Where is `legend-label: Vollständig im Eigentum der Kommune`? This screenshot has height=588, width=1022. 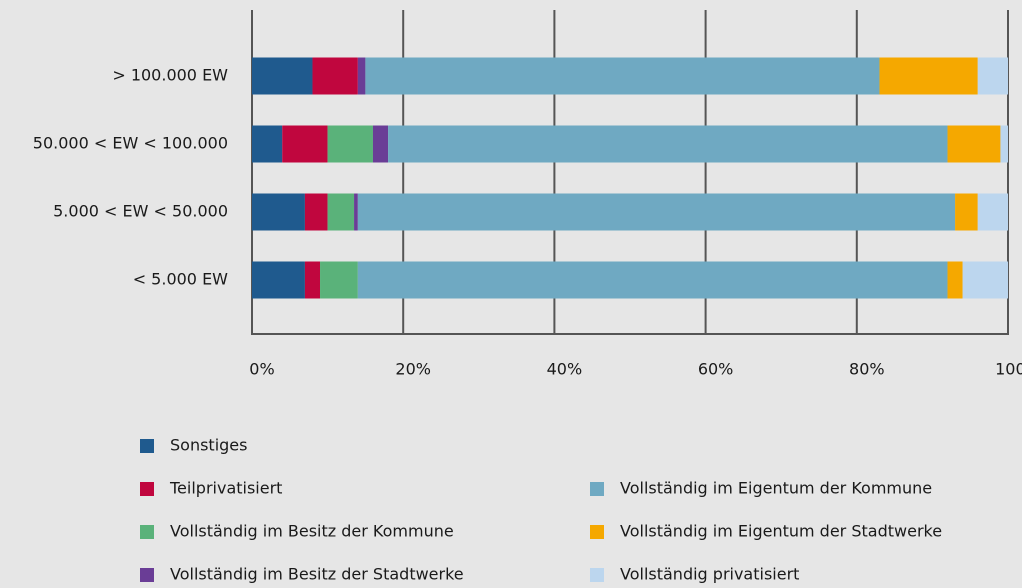 legend-label: Vollständig im Eigentum der Kommune is located at coordinates (776, 488).